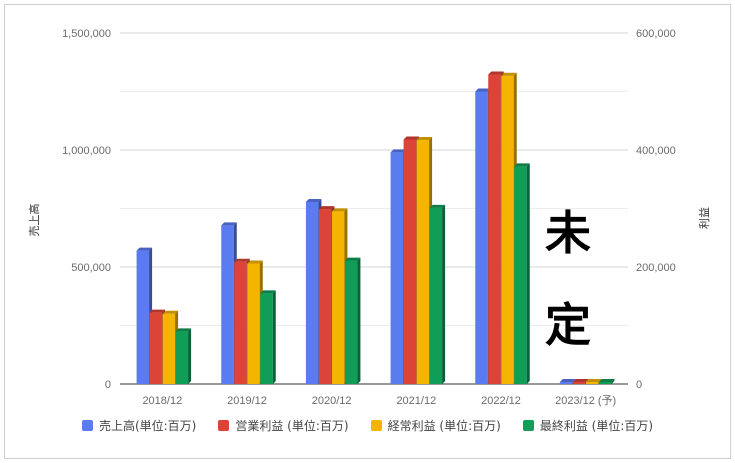 This screenshot has height=463, width=735. What do you see at coordinates (332, 401) in the screenshot?
I see `x-tick-label: 2020/12` at bounding box center [332, 401].